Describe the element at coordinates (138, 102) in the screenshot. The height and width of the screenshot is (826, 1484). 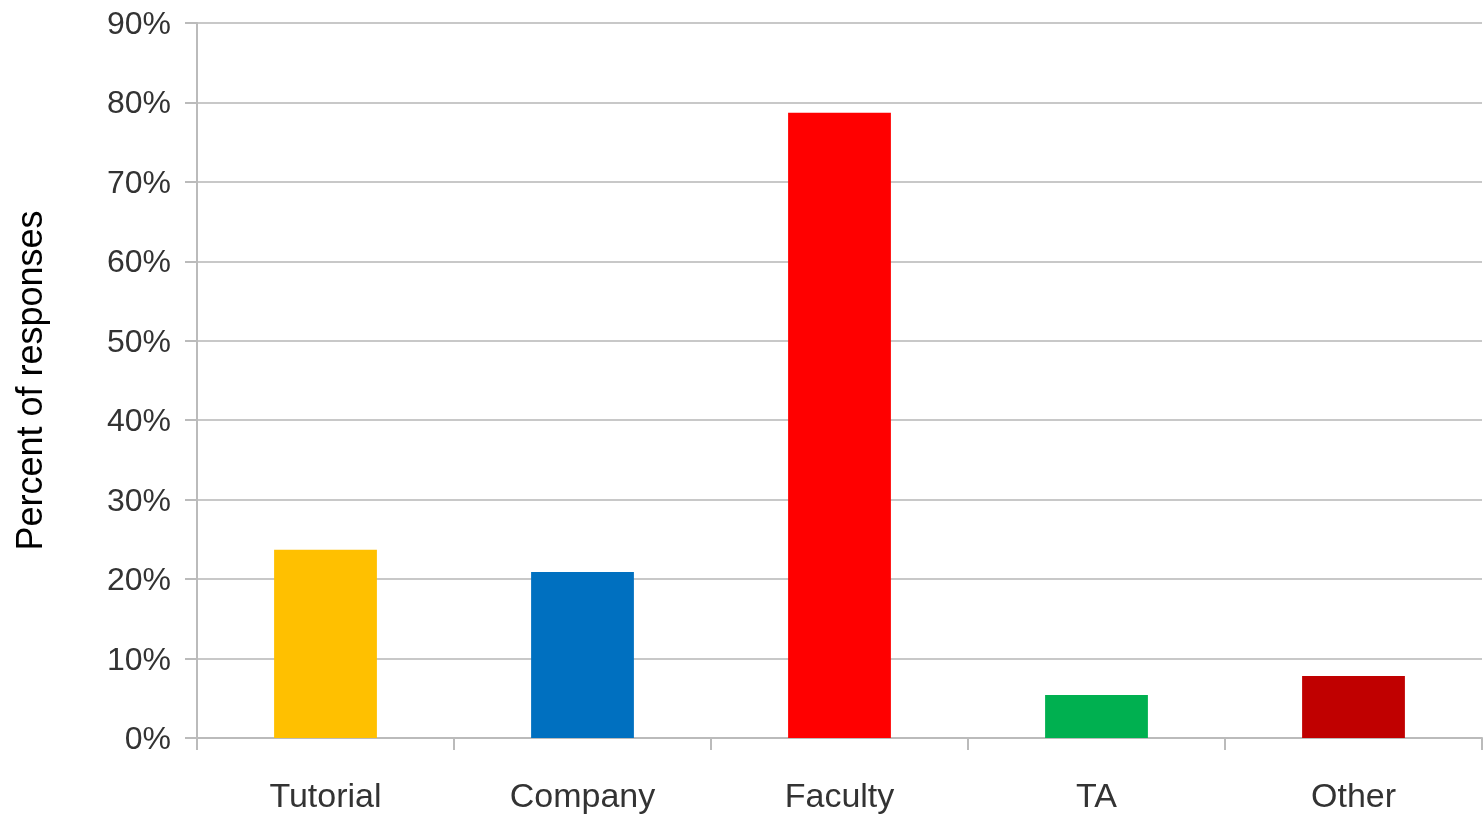
I see `y-tick-label: 80%` at that location.